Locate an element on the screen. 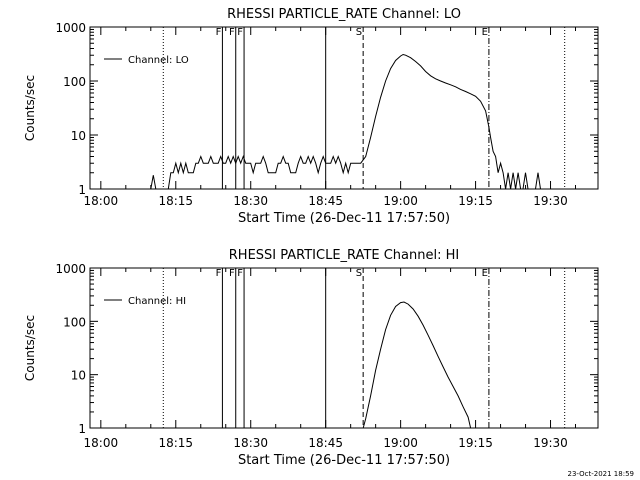  panel-1-x-tick-label: 19:15 is located at coordinates (475, 201).